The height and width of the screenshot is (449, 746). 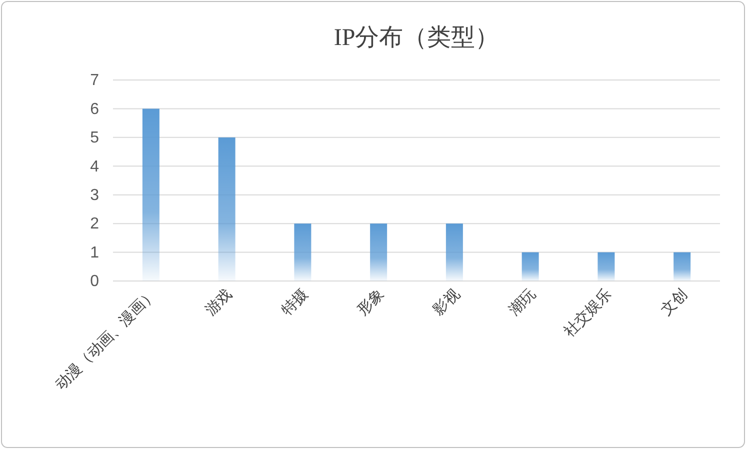 I want to click on x-tick-label: 影视, so click(x=446, y=302).